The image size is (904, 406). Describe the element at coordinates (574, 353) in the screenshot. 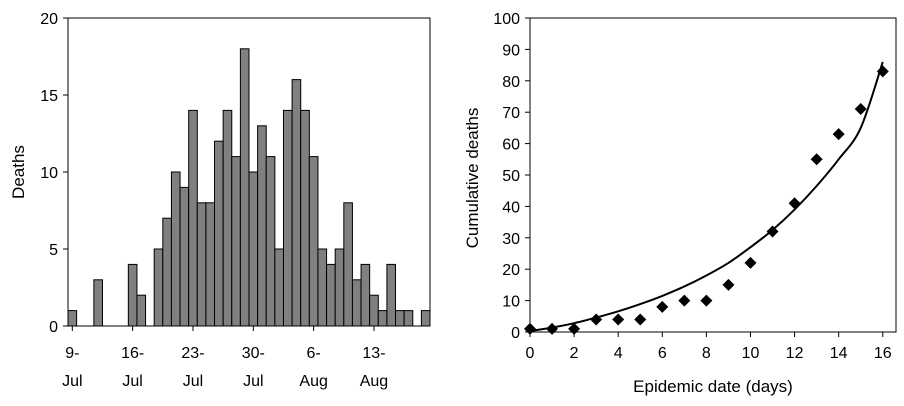

I see `cumulative-x-tick-label: 2` at that location.